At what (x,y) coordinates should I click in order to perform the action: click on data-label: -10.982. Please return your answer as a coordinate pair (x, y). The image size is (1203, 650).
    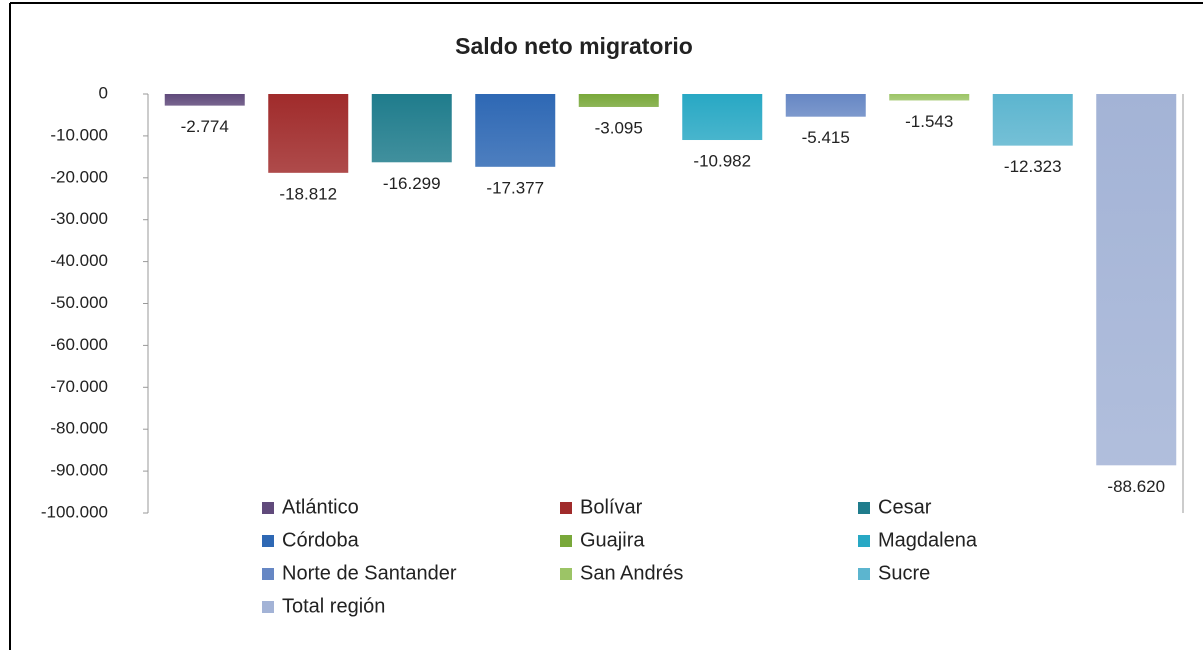
    Looking at the image, I should click on (722, 160).